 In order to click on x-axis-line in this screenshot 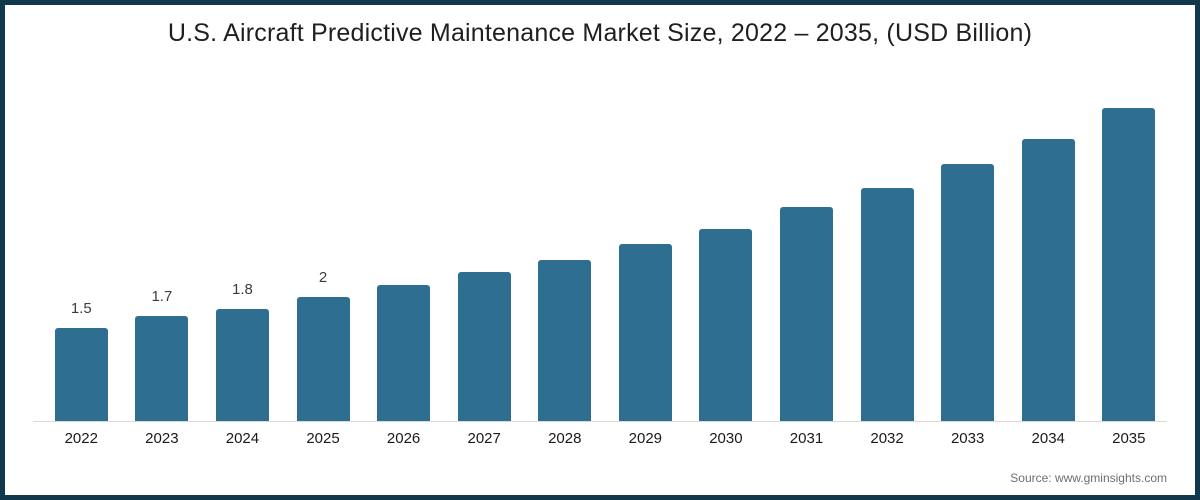, I will do `click(600, 421)`.